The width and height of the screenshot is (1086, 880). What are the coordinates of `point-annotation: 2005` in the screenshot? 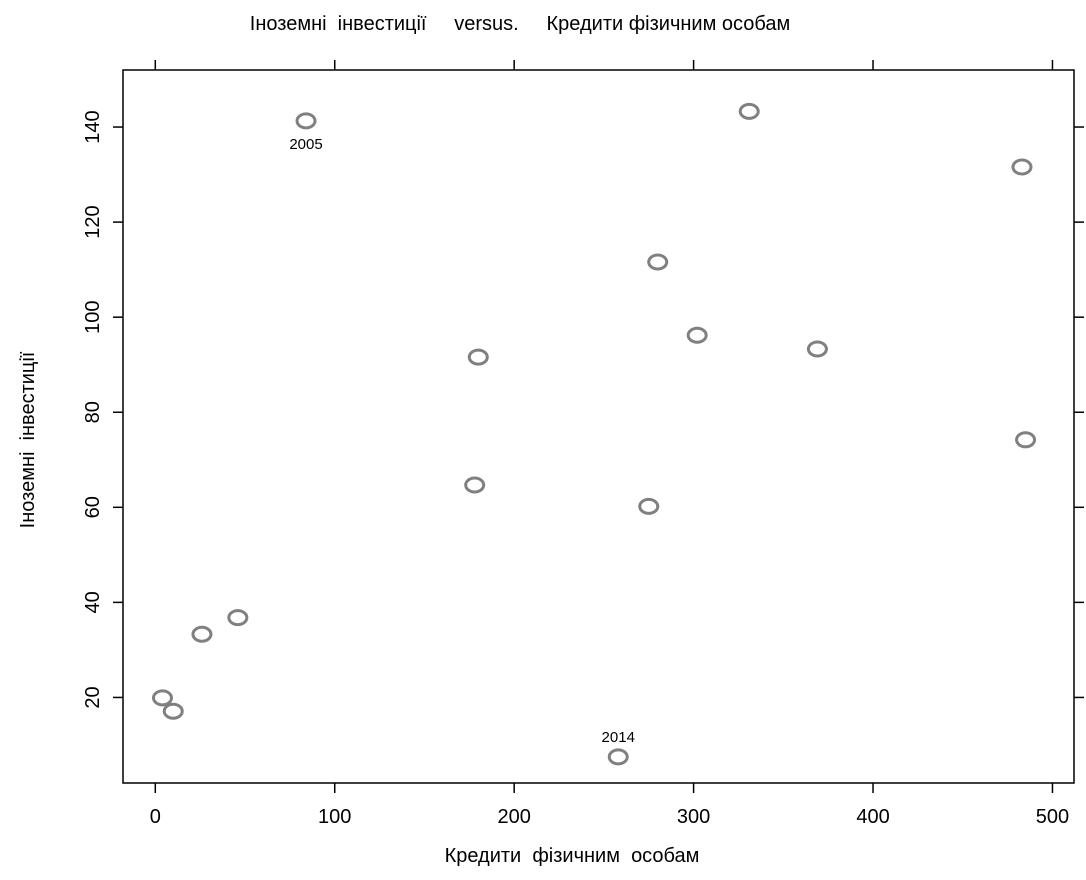 It's located at (305, 144).